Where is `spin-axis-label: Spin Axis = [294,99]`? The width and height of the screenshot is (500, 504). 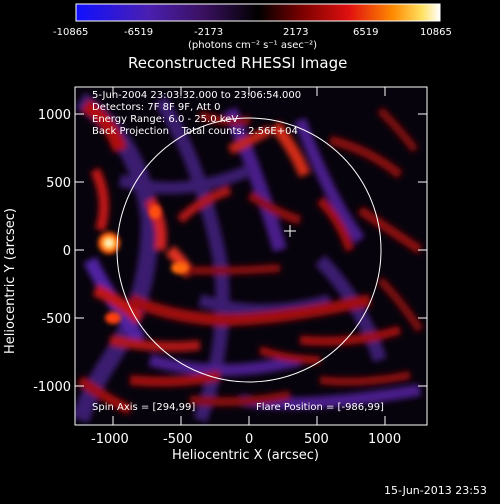
spin-axis-label: Spin Axis = [294,99] is located at coordinates (143, 407).